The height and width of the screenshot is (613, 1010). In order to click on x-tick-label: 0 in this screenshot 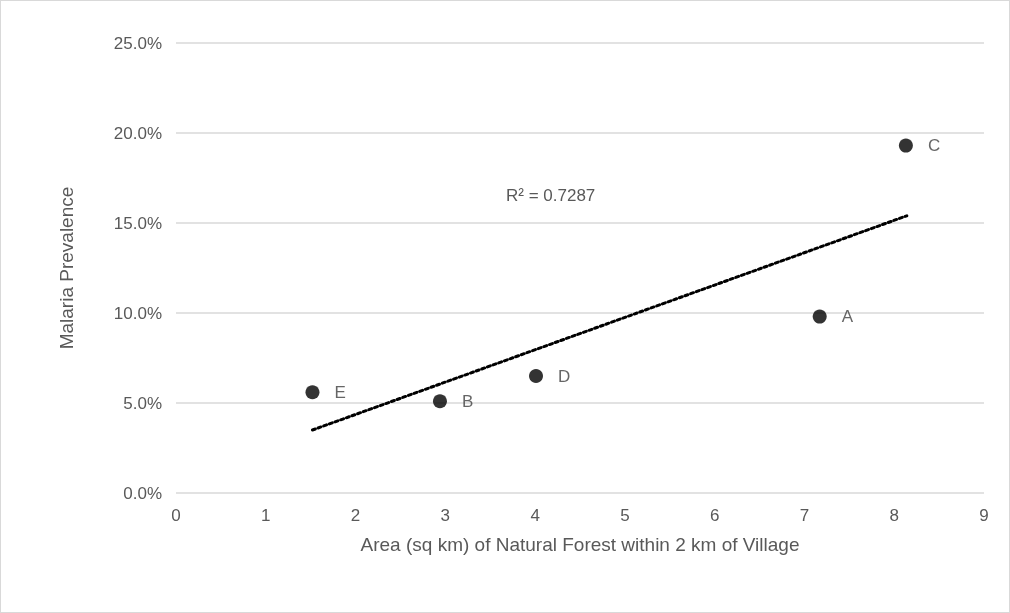, I will do `click(176, 515)`.